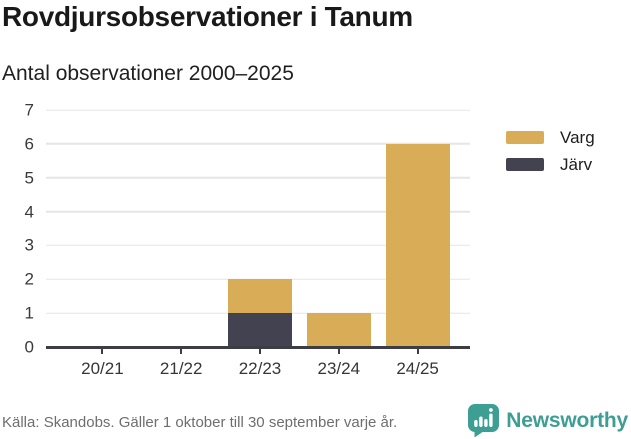 This screenshot has width=631, height=439. What do you see at coordinates (29, 245) in the screenshot?
I see `y-tick-label: 3` at bounding box center [29, 245].